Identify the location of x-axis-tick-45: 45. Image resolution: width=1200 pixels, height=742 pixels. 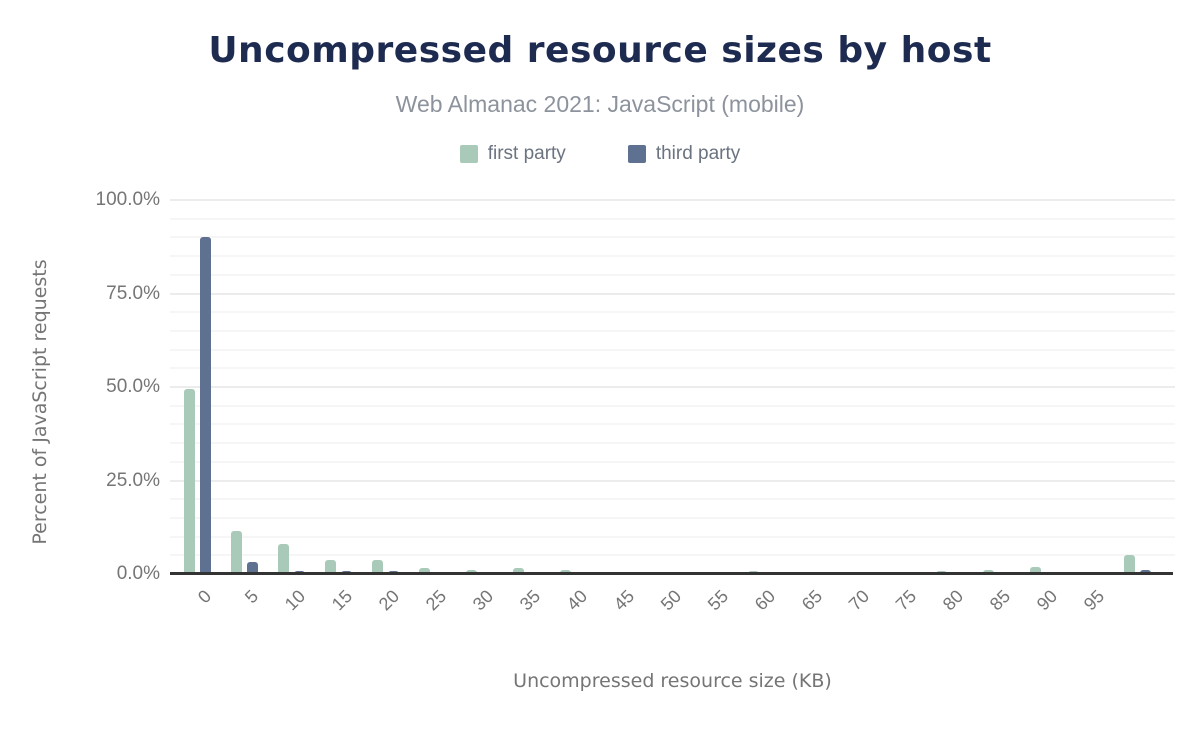
(624, 600).